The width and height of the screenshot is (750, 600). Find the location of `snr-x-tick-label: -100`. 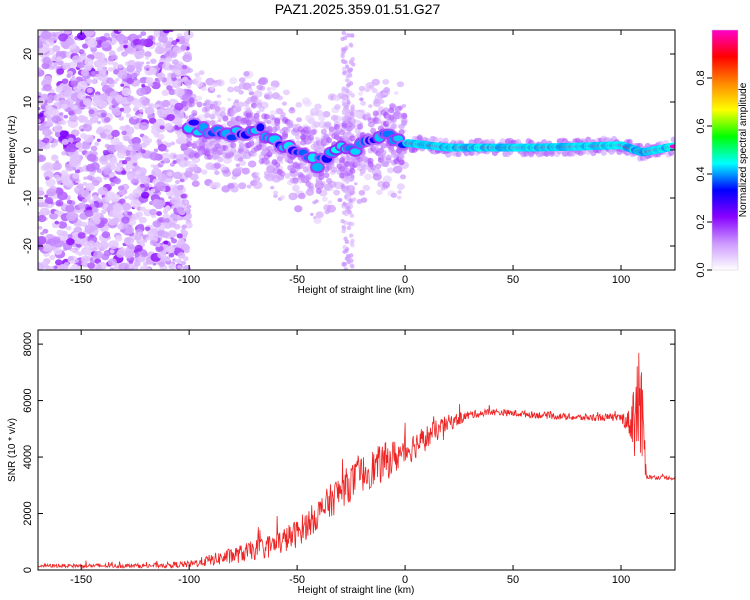

snr-x-tick-label: -100 is located at coordinates (189, 580).